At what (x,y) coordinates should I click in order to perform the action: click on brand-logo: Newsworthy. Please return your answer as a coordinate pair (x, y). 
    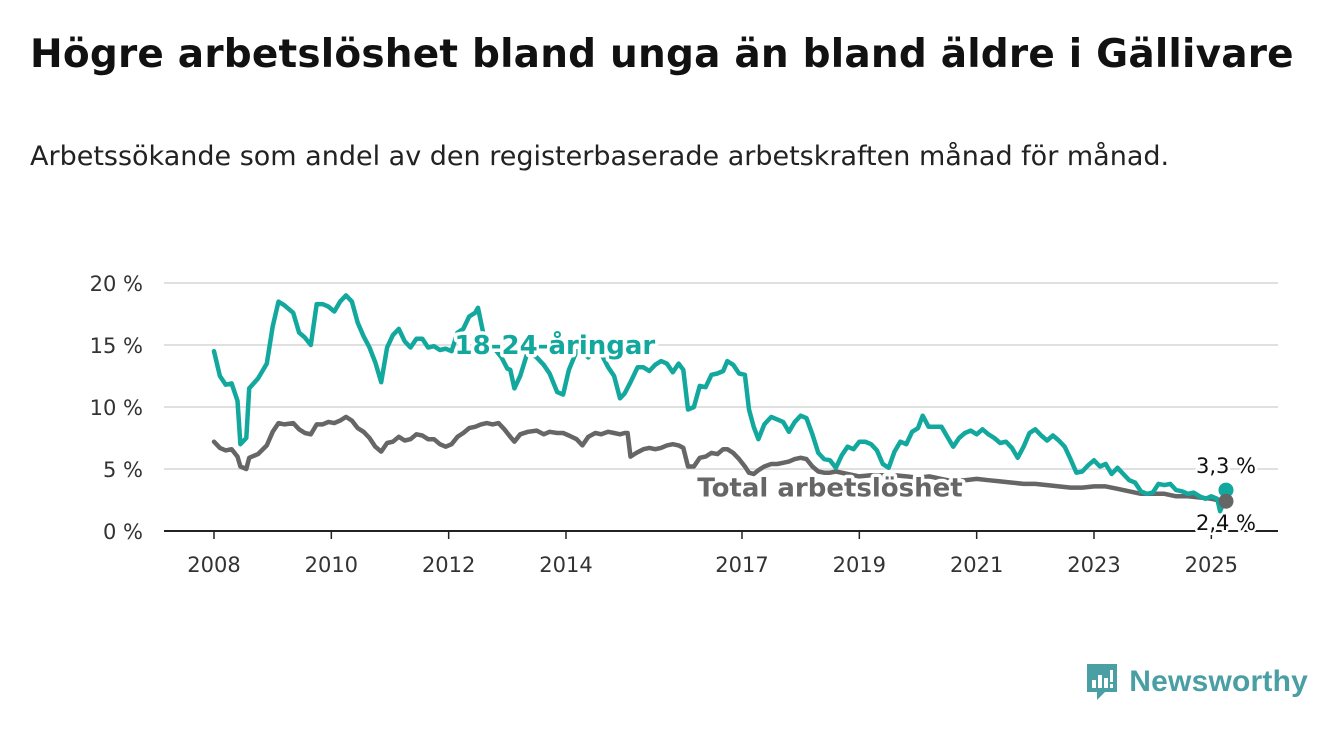
    Looking at the image, I should click on (1196, 682).